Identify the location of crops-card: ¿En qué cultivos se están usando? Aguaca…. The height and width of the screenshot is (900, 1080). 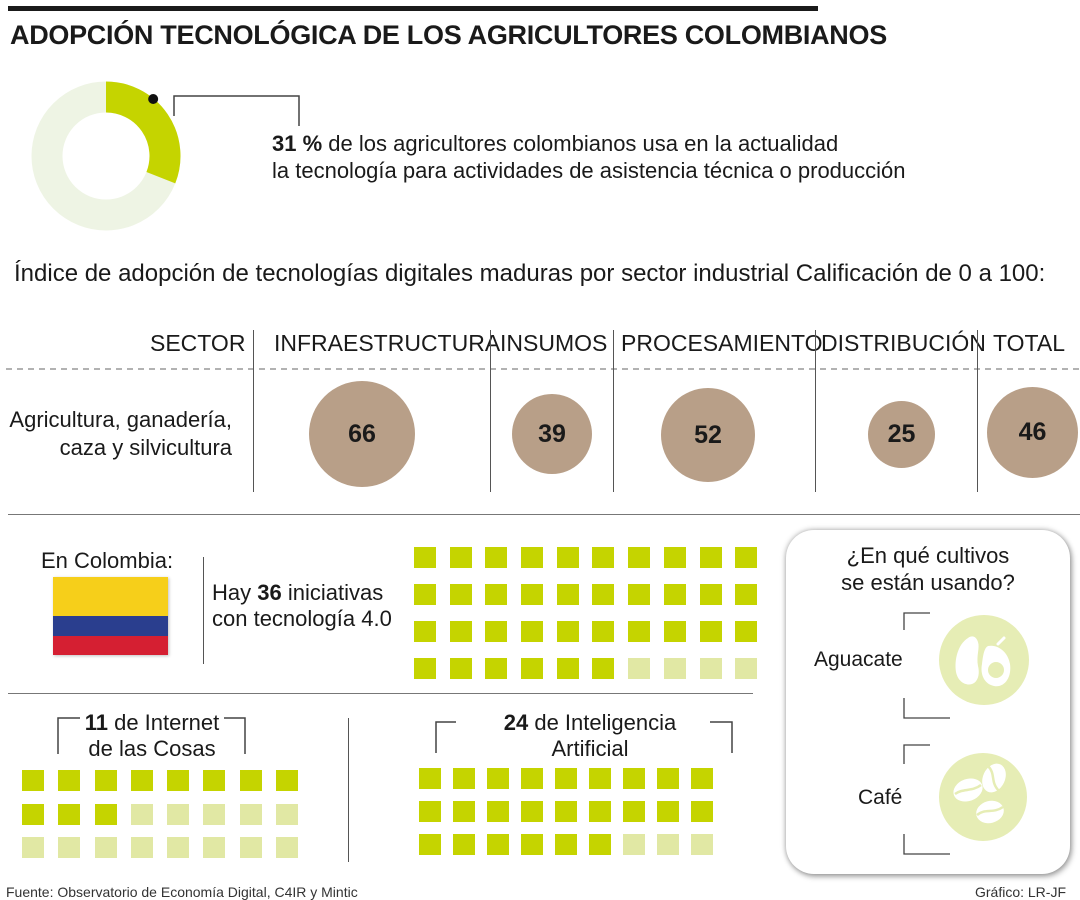
(928, 702).